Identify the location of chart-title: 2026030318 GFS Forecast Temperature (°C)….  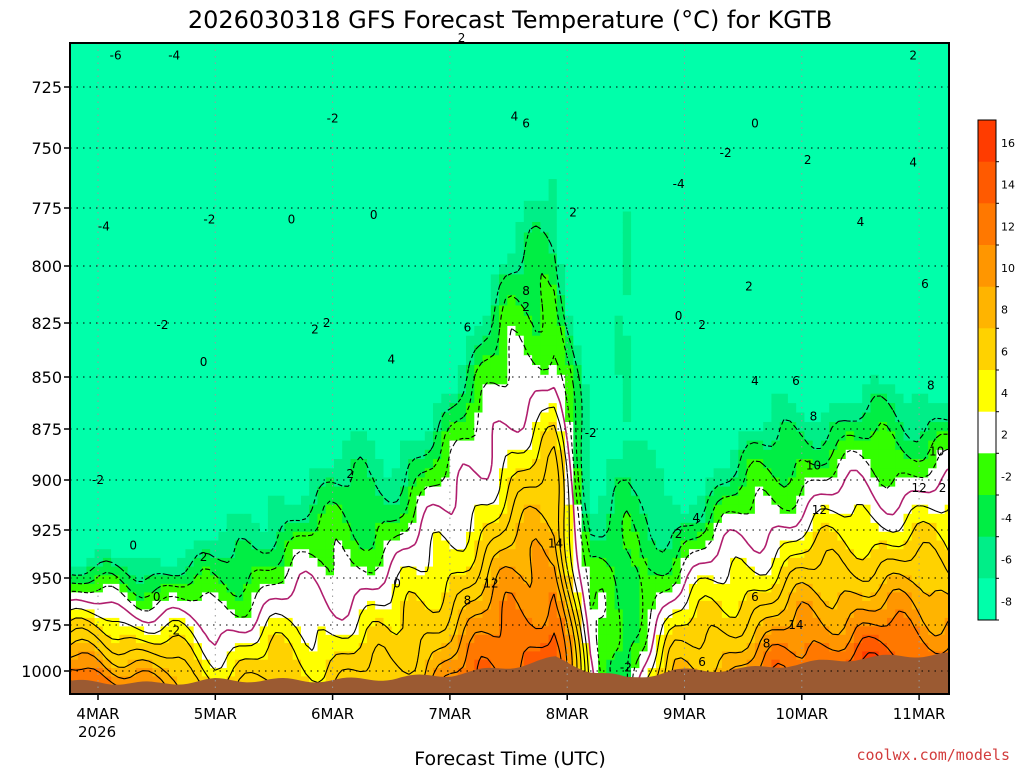
(510, 20).